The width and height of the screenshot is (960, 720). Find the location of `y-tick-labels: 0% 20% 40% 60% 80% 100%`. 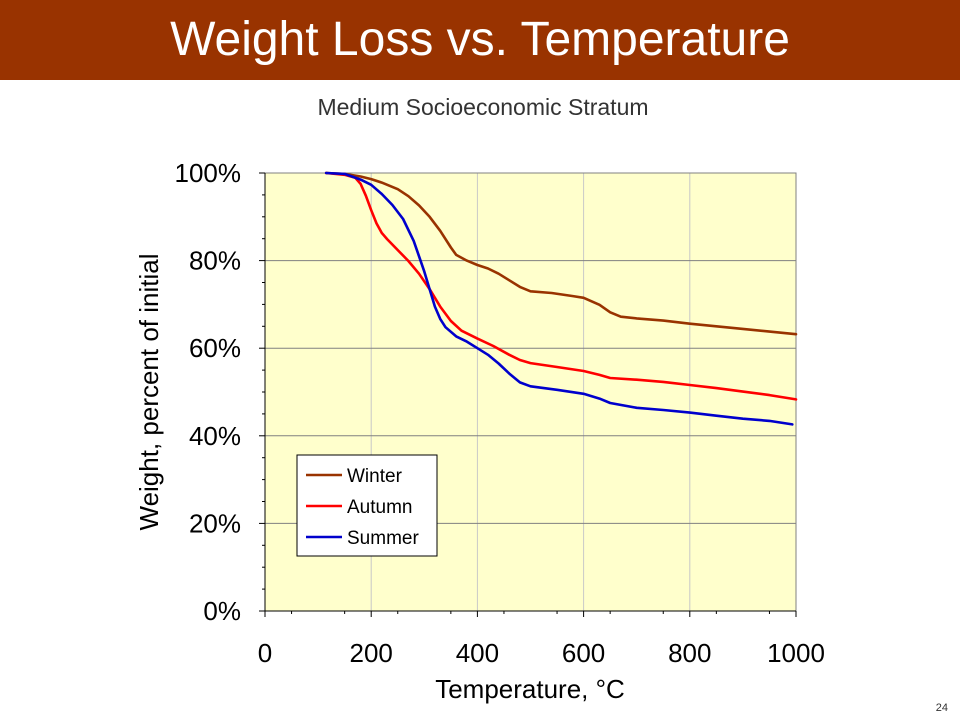

y-tick-labels: 0% 20% 40% 60% 80% 100% is located at coordinates (208, 392).